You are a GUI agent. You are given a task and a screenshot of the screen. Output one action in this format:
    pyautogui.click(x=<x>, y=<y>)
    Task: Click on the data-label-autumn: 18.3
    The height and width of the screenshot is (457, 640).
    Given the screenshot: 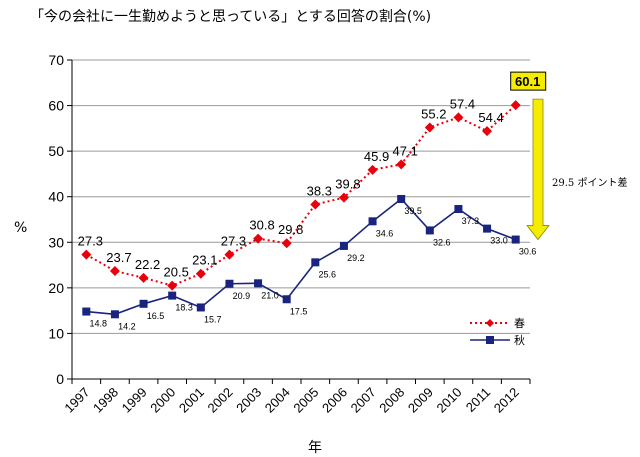 What is the action you would take?
    pyautogui.click(x=184, y=308)
    